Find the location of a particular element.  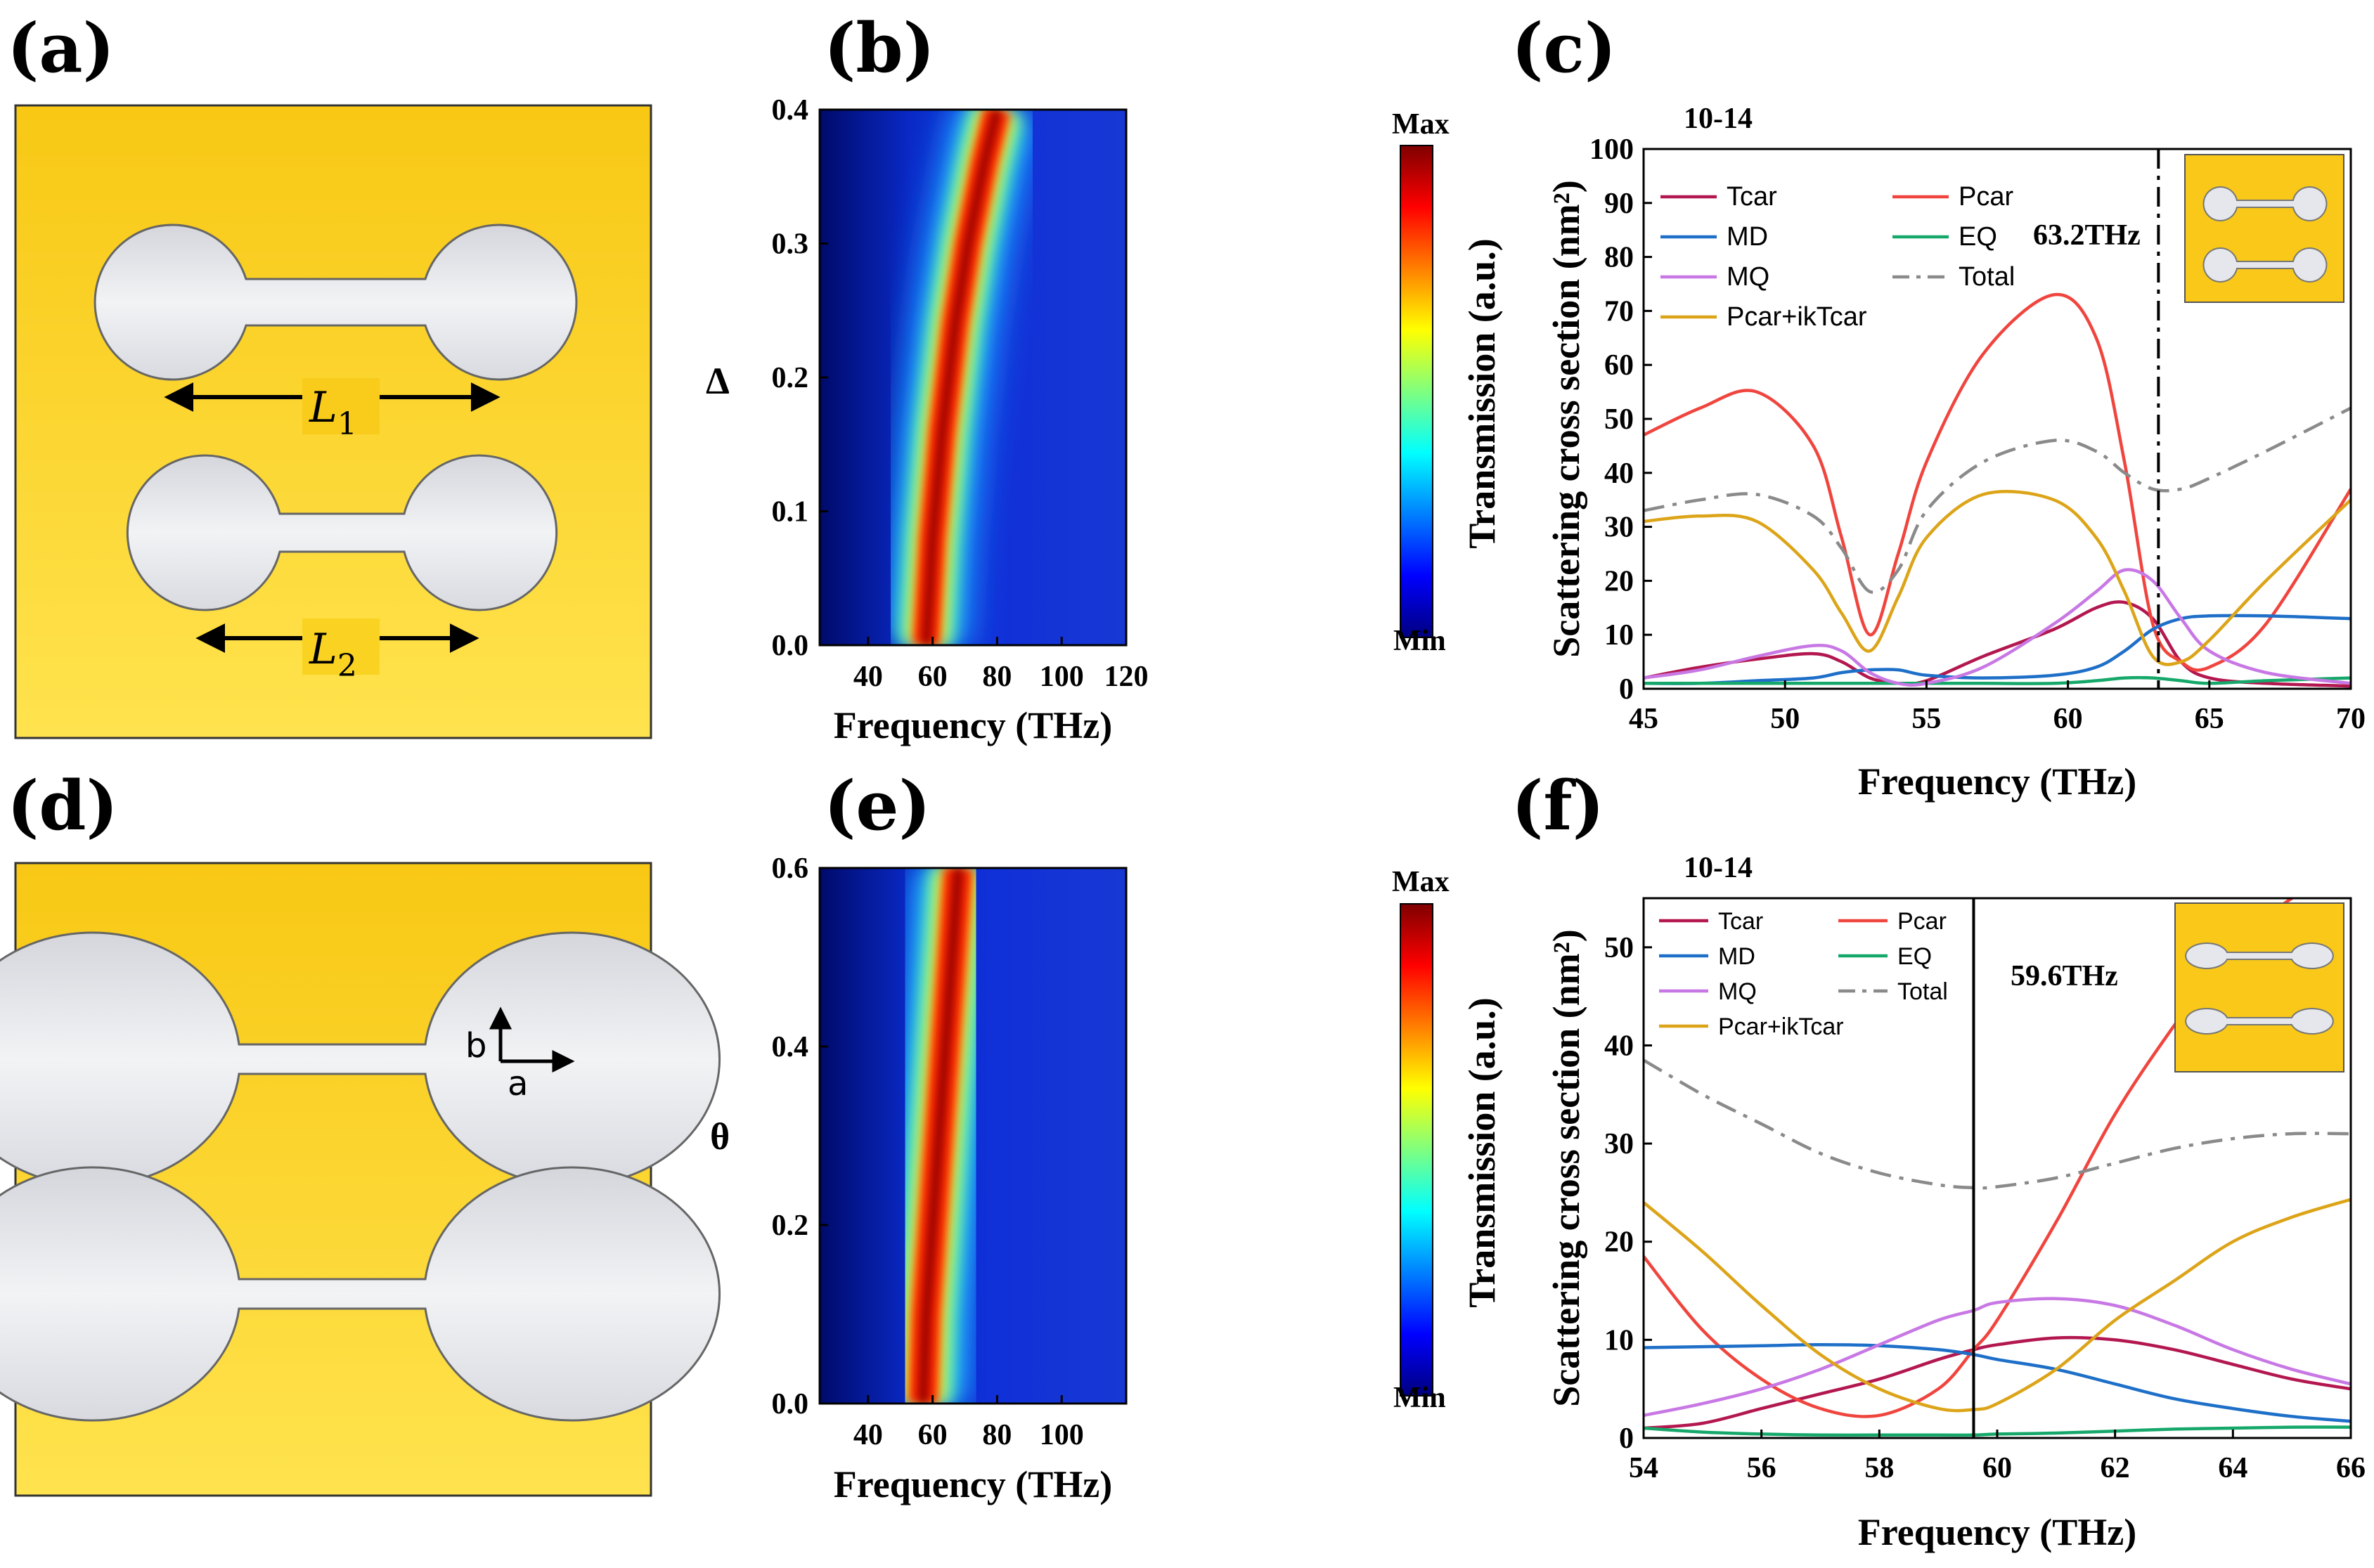

chart-f-ylabel: Scattering cross section (nm²) is located at coordinates (1566, 1168).